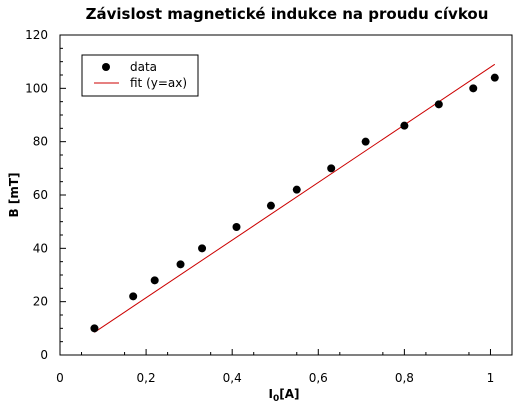 The image size is (519, 413). What do you see at coordinates (40, 195) in the screenshot?
I see `y-tick-label: 60` at bounding box center [40, 195].